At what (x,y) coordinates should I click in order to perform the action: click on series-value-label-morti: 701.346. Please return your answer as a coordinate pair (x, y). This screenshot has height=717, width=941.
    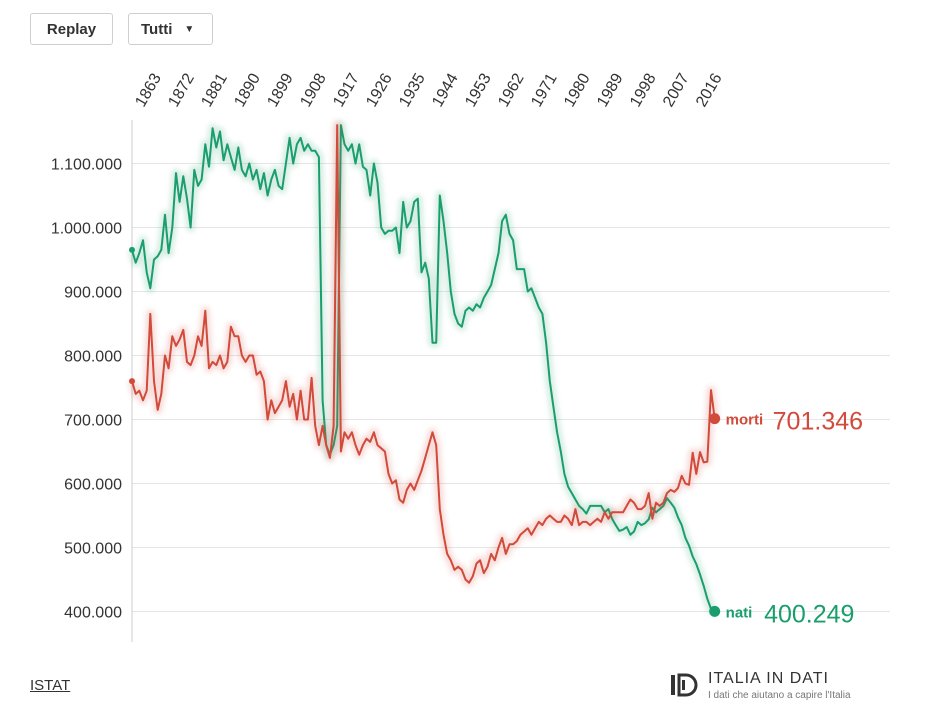
    Looking at the image, I should click on (818, 422).